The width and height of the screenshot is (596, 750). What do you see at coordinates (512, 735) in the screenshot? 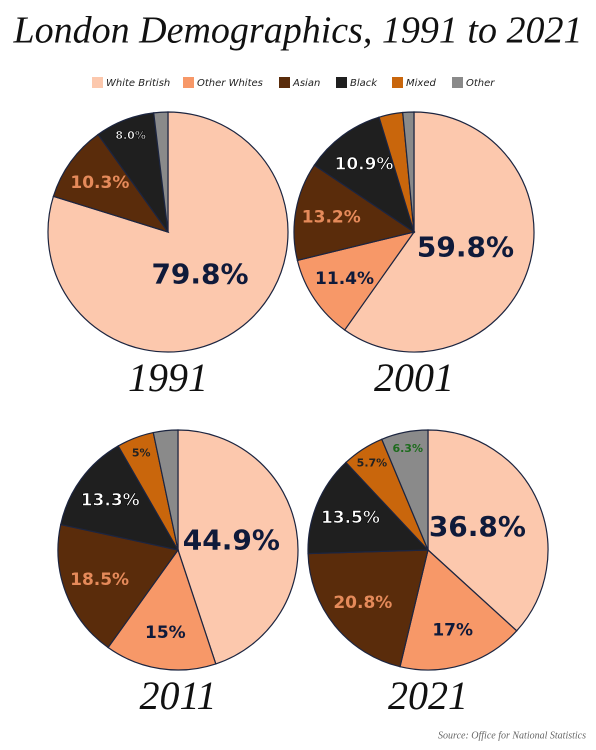
I see `source: Source: Office for National Statistics` at bounding box center [512, 735].